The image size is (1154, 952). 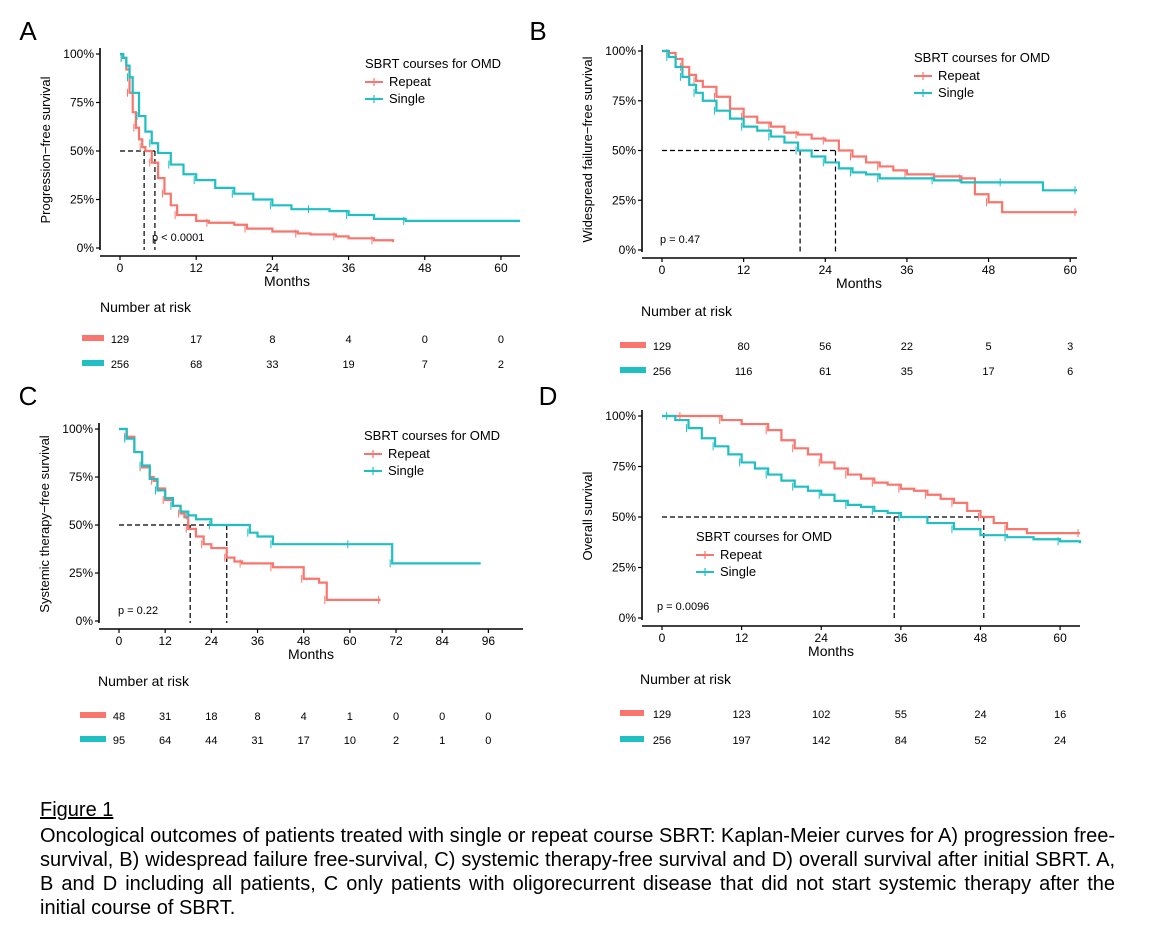 What do you see at coordinates (28, 396) in the screenshot?
I see `panel-label: C` at bounding box center [28, 396].